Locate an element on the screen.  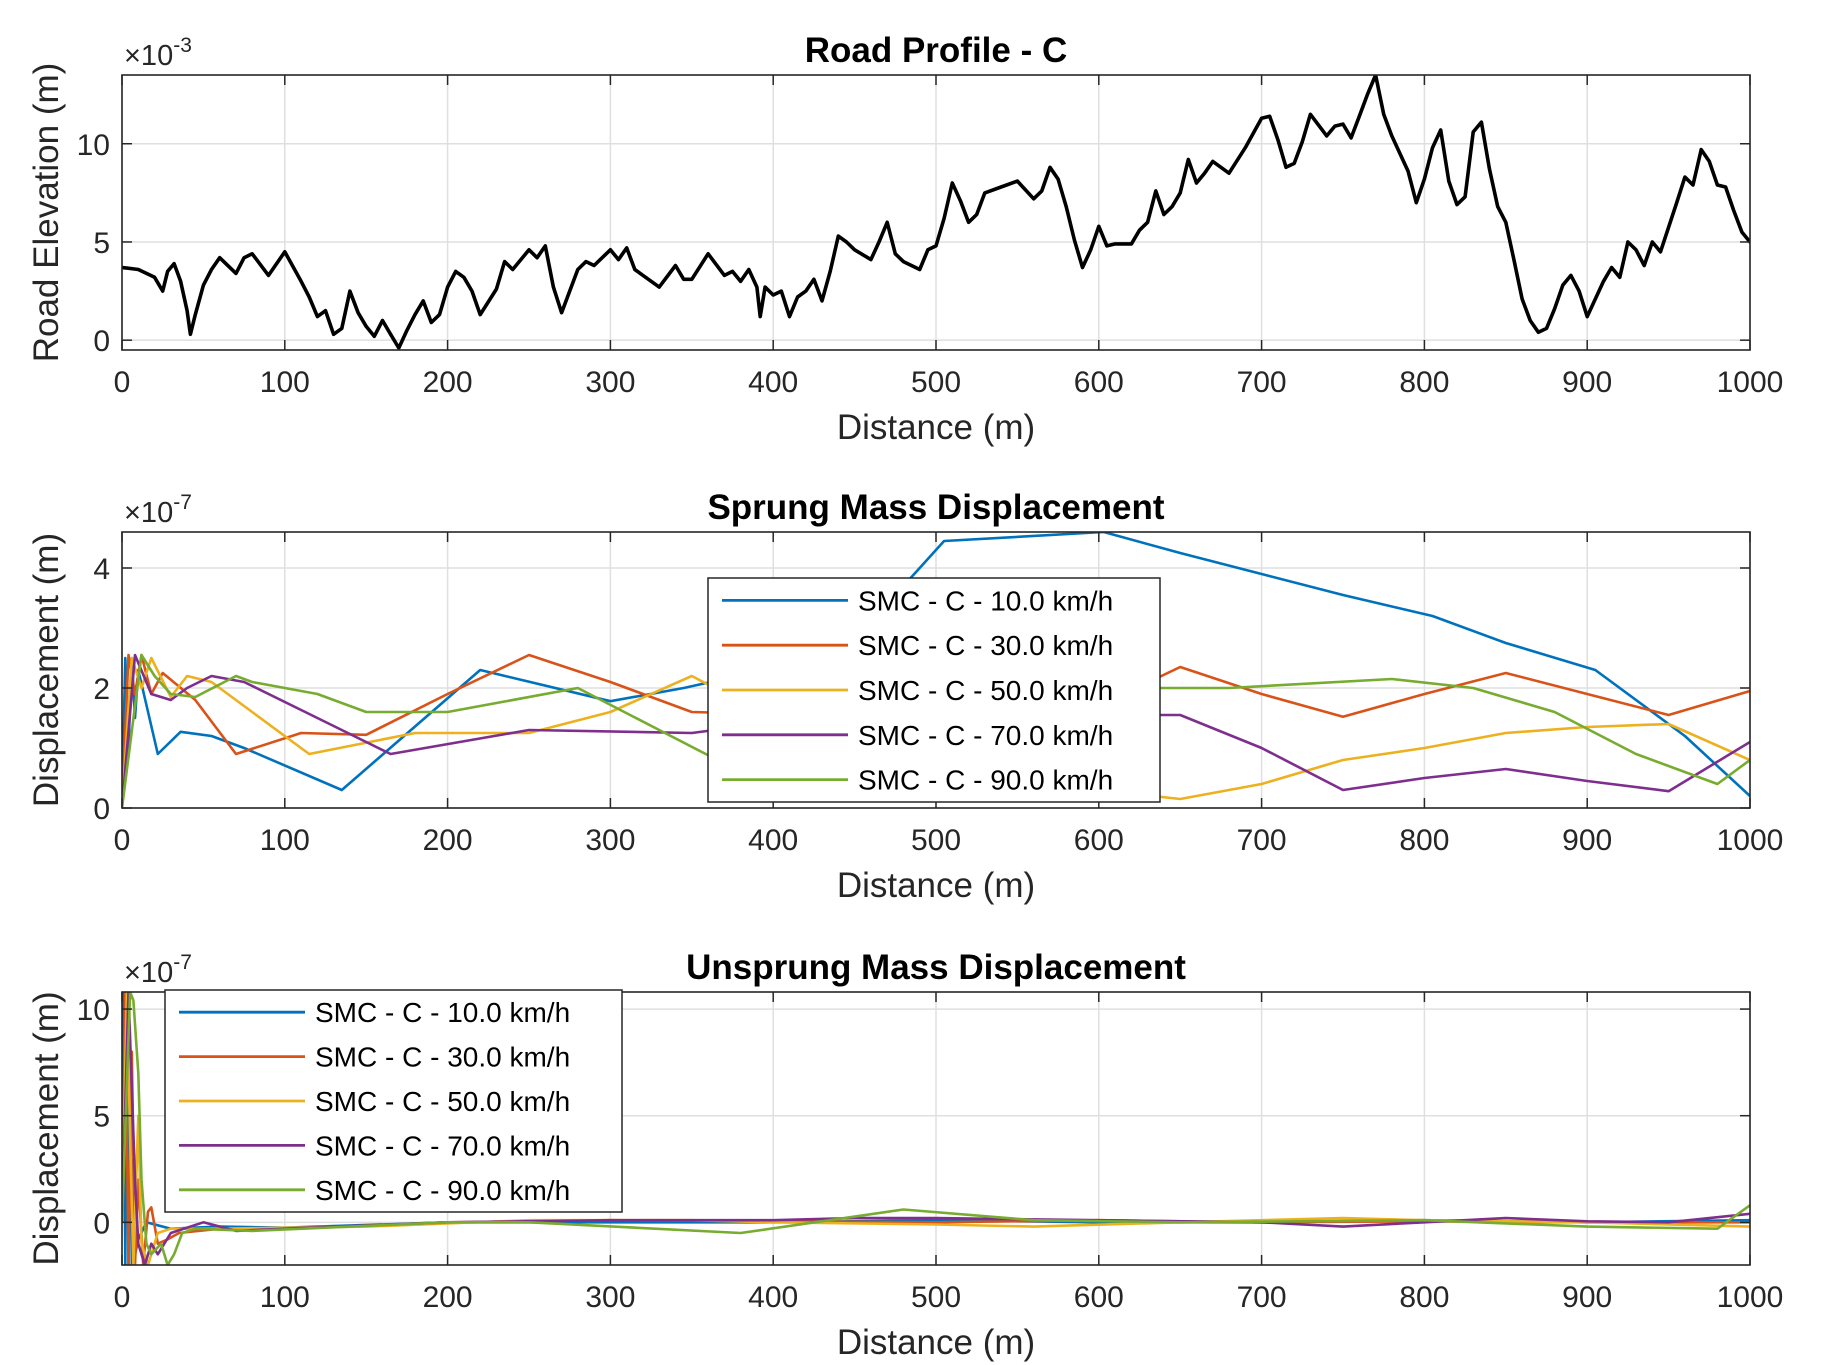
y-axis-label: Road Elevation (m) is located at coordinates (46, 213).